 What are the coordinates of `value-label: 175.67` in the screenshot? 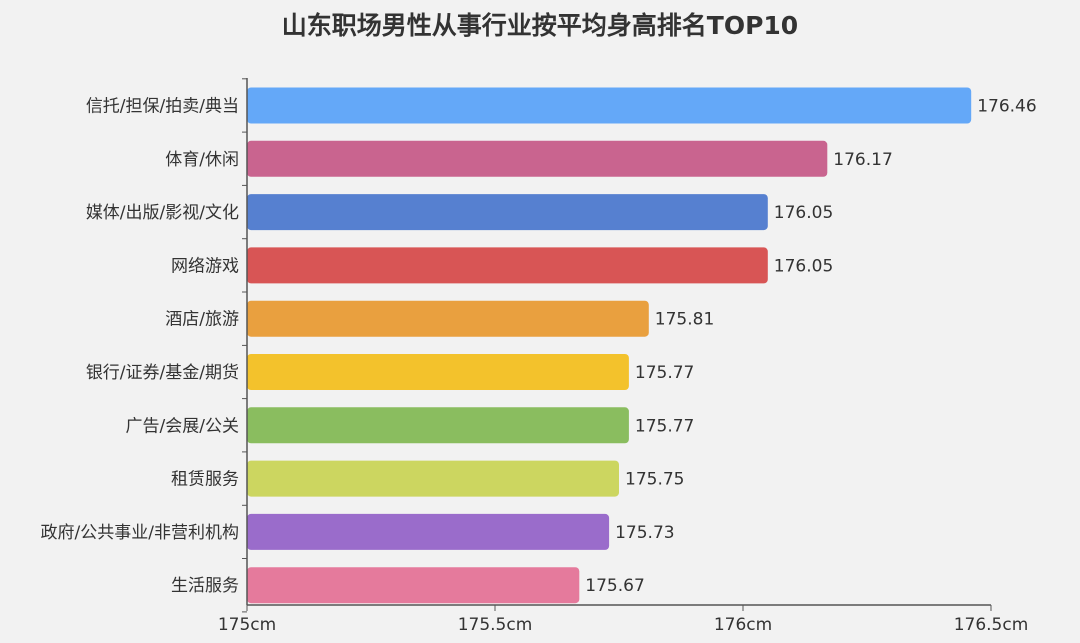 It's located at (614, 586).